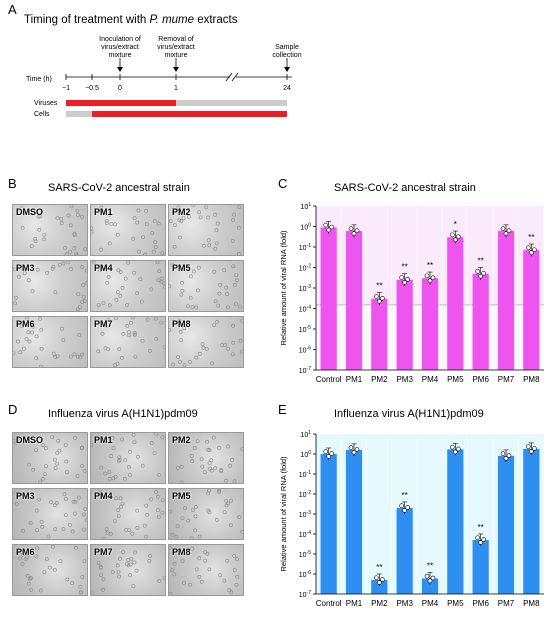 This screenshot has height=618, width=550. I want to click on row-label-cells: Cells, so click(42, 114).